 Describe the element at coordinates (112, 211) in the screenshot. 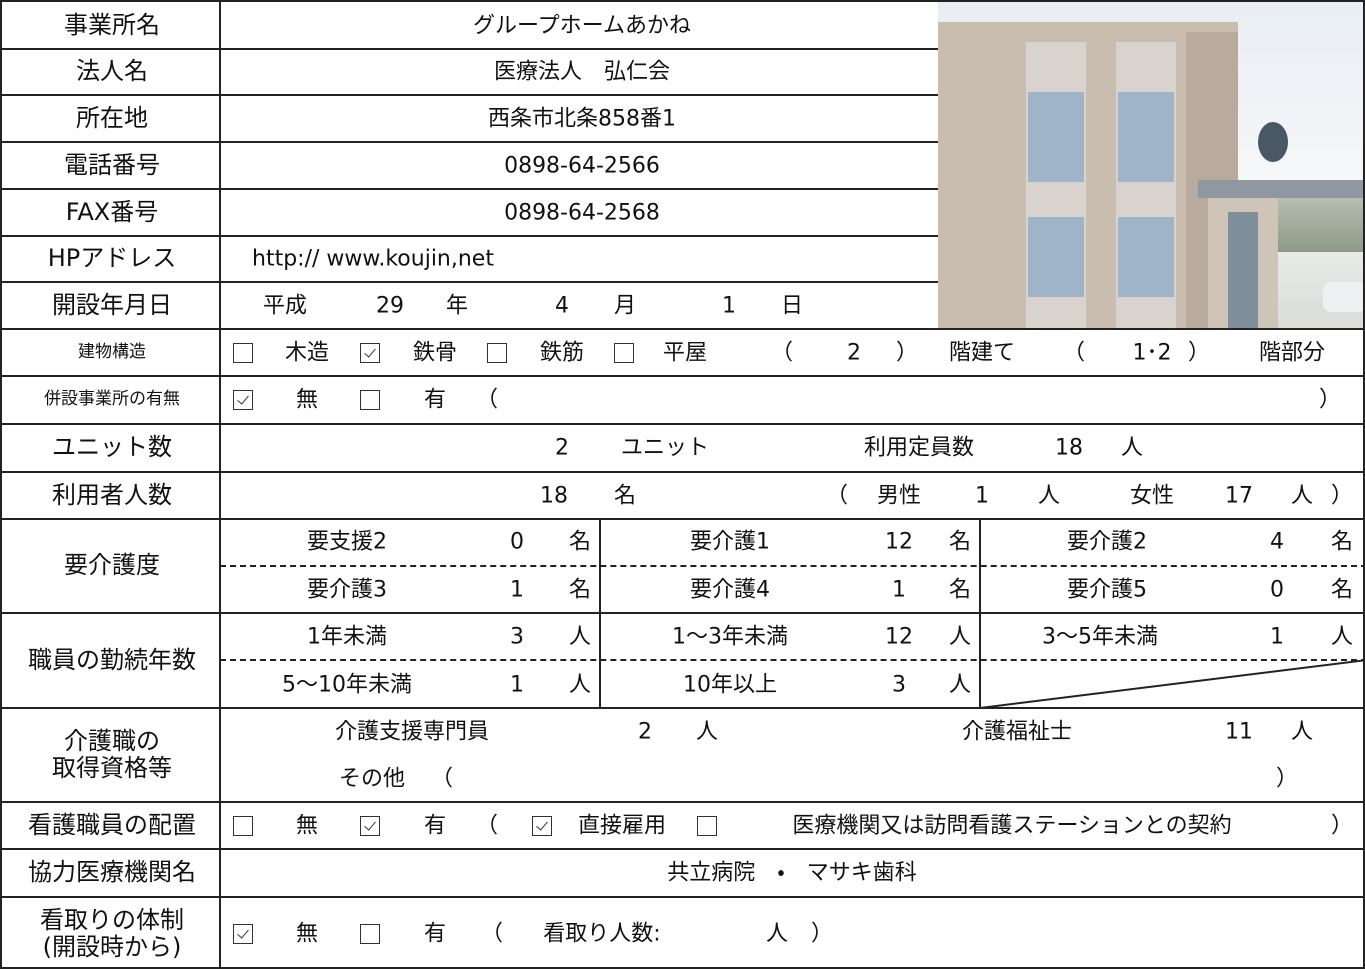

I see `row-label: FAX番号` at that location.